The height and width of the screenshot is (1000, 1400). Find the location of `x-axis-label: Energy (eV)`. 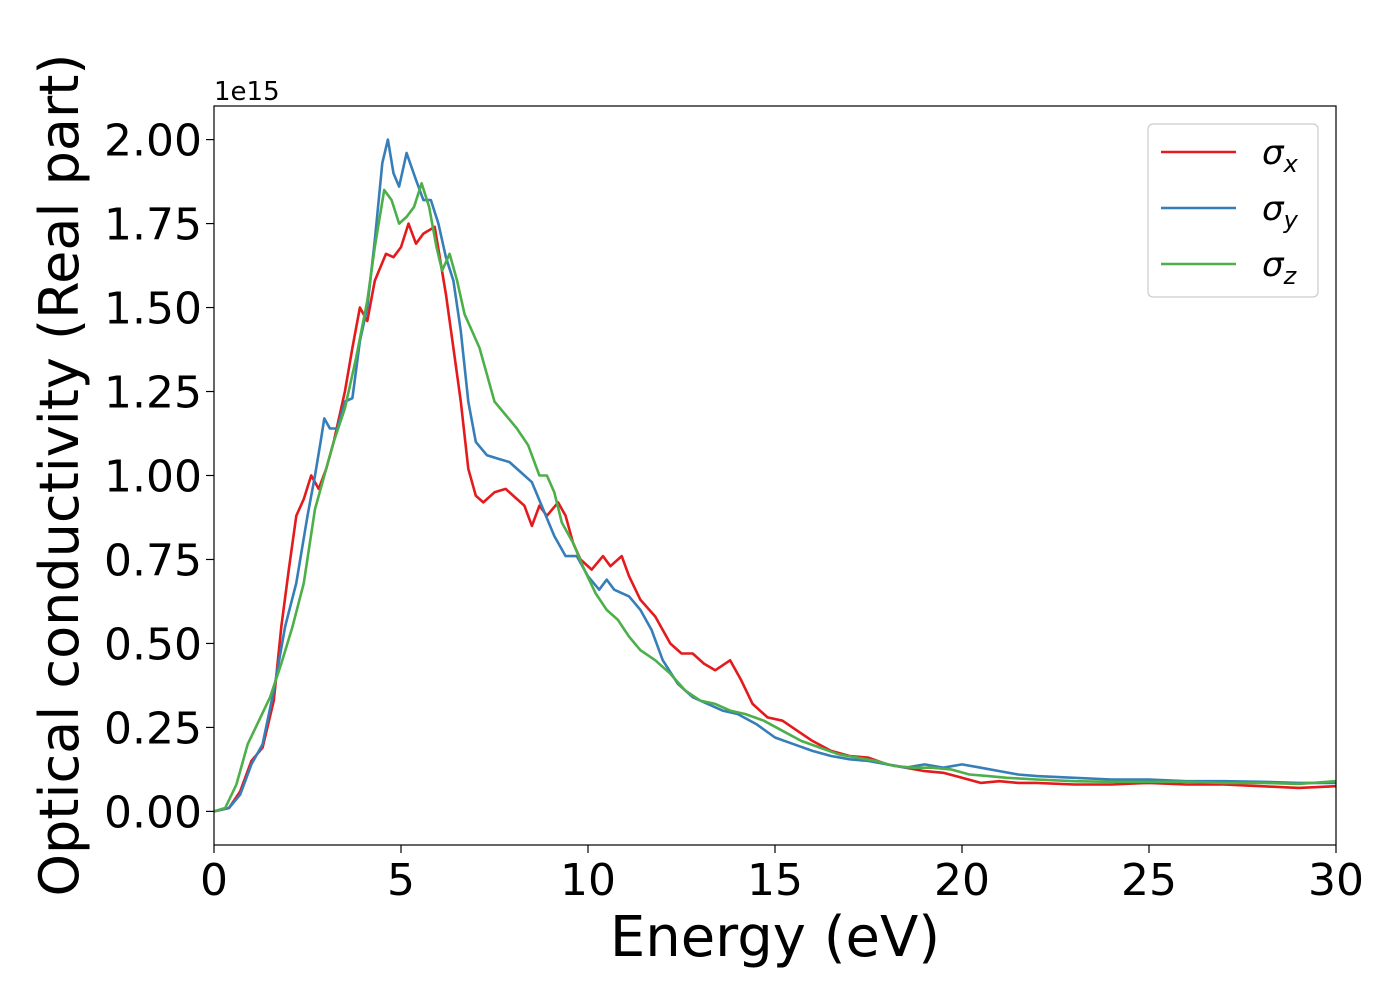

x-axis-label: Energy (eV) is located at coordinates (775, 937).